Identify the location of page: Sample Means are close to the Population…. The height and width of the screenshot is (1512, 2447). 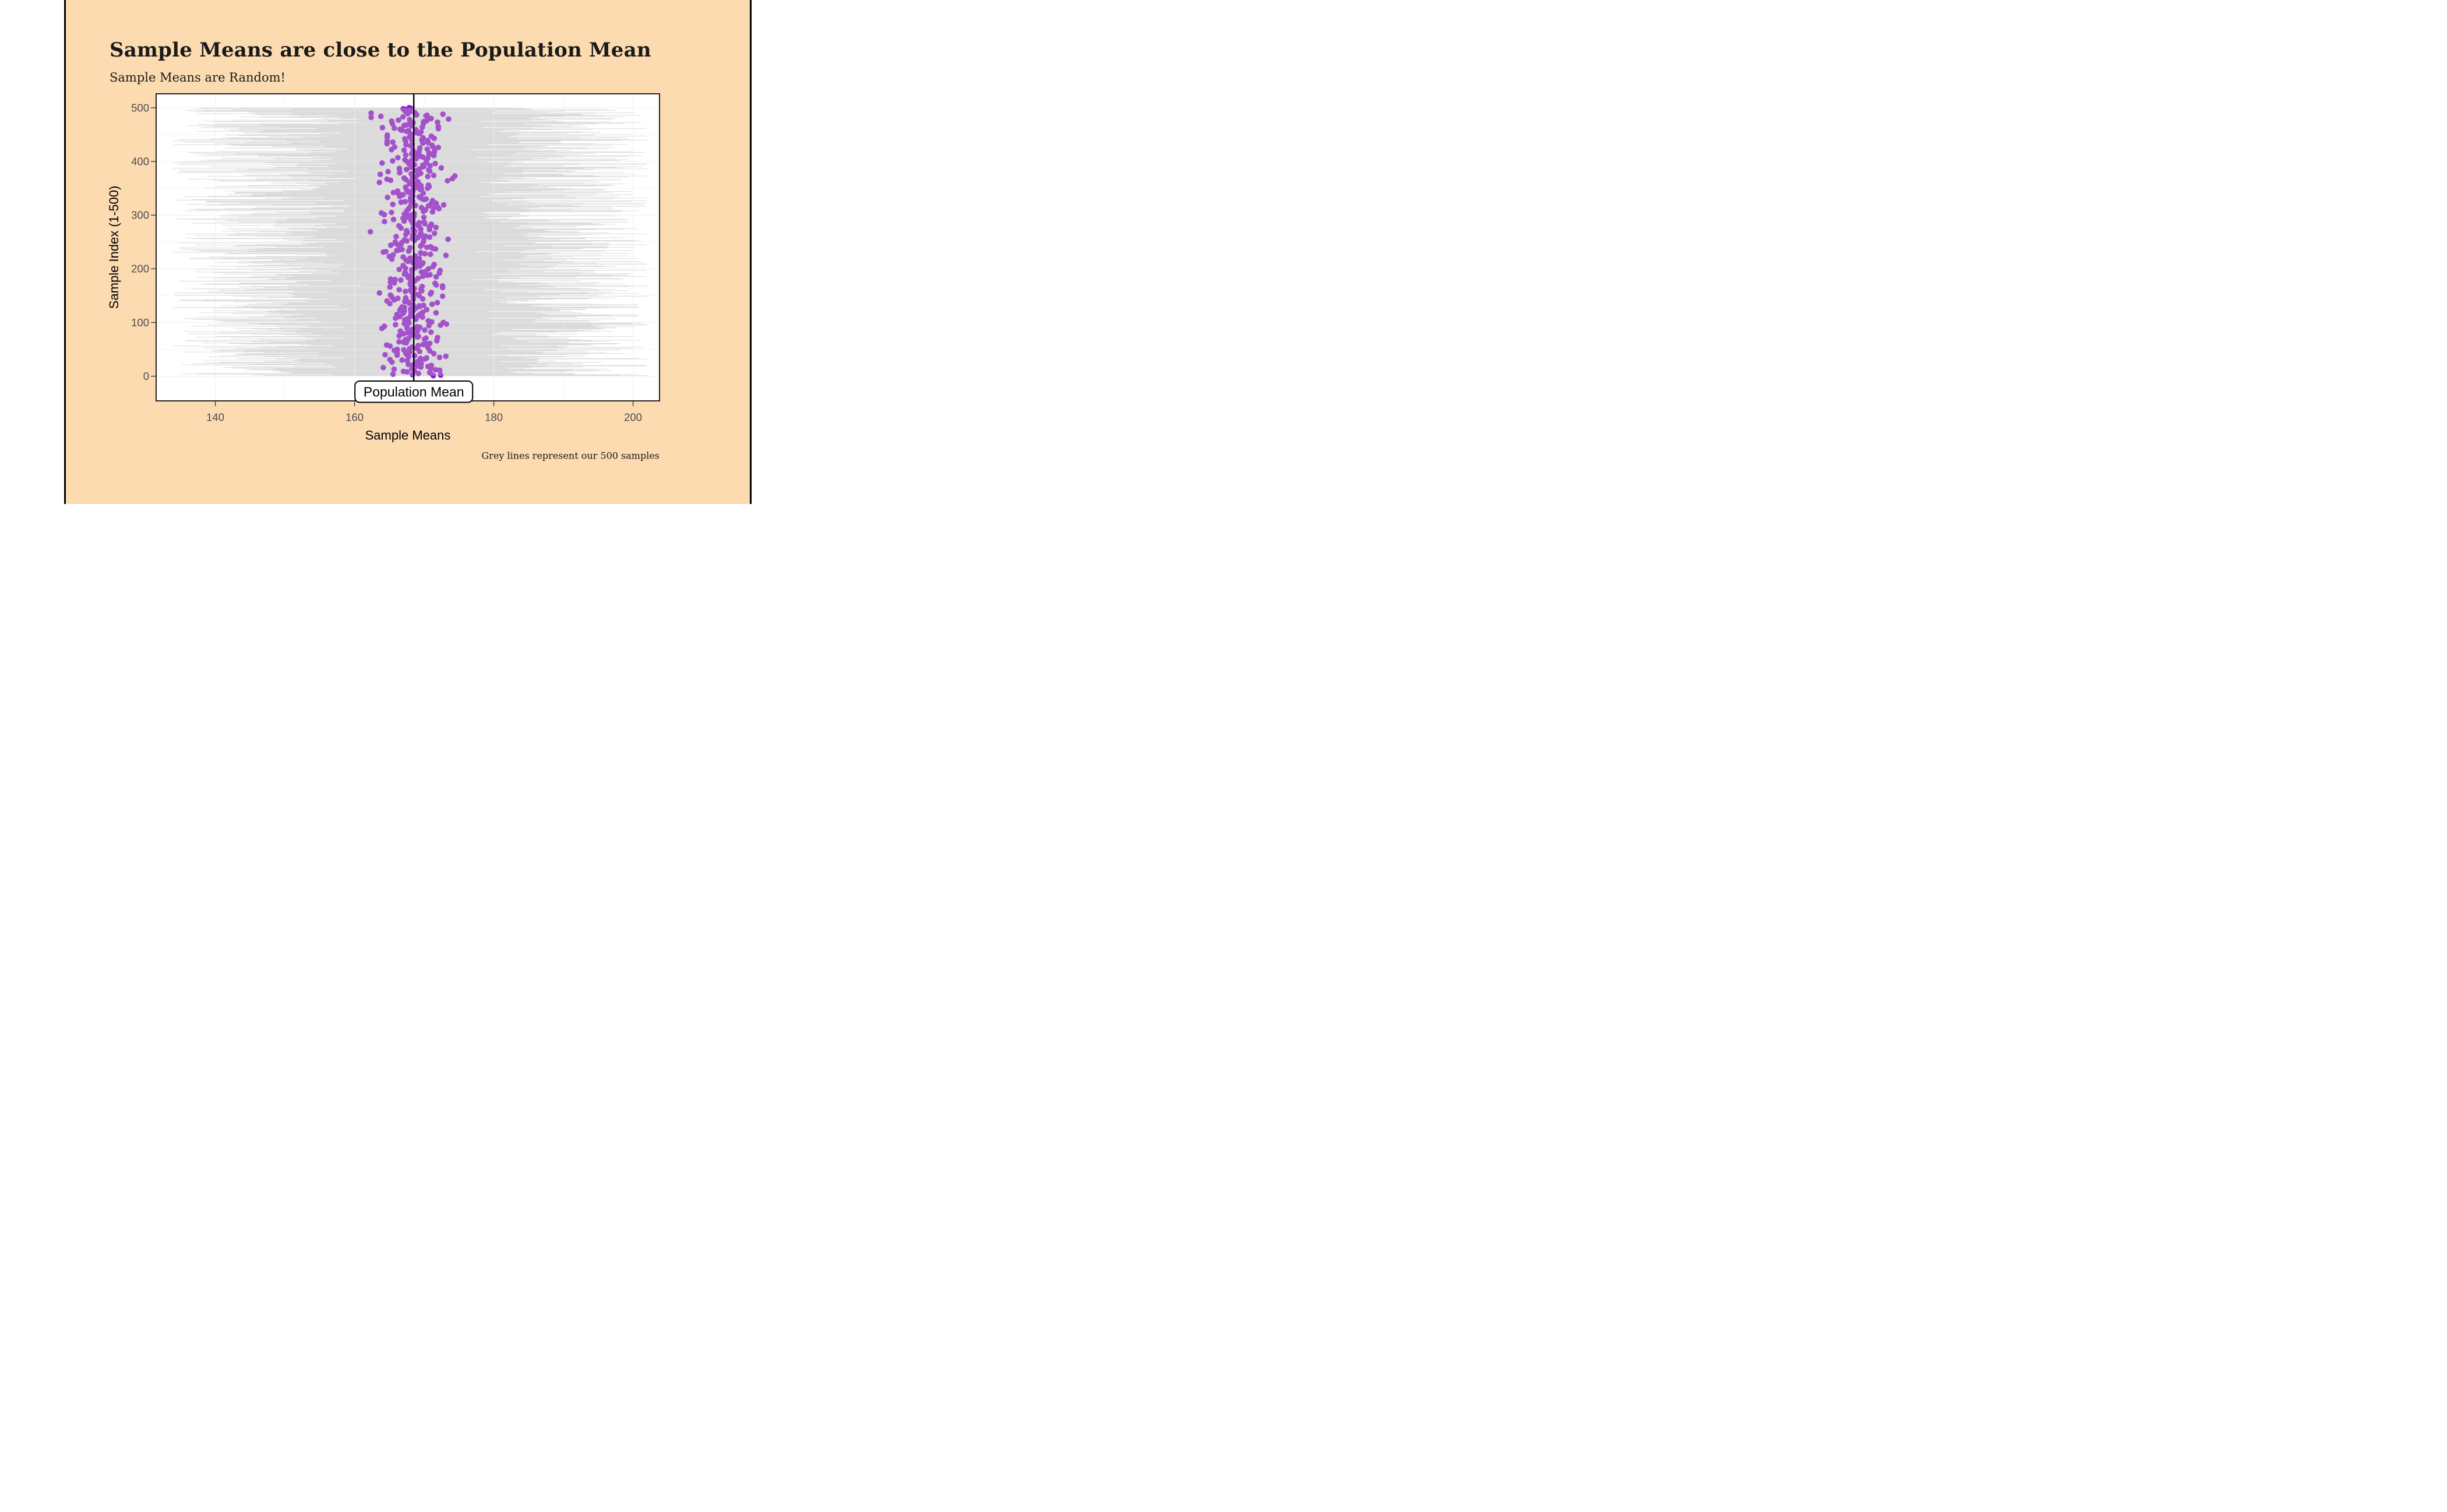
(408, 252).